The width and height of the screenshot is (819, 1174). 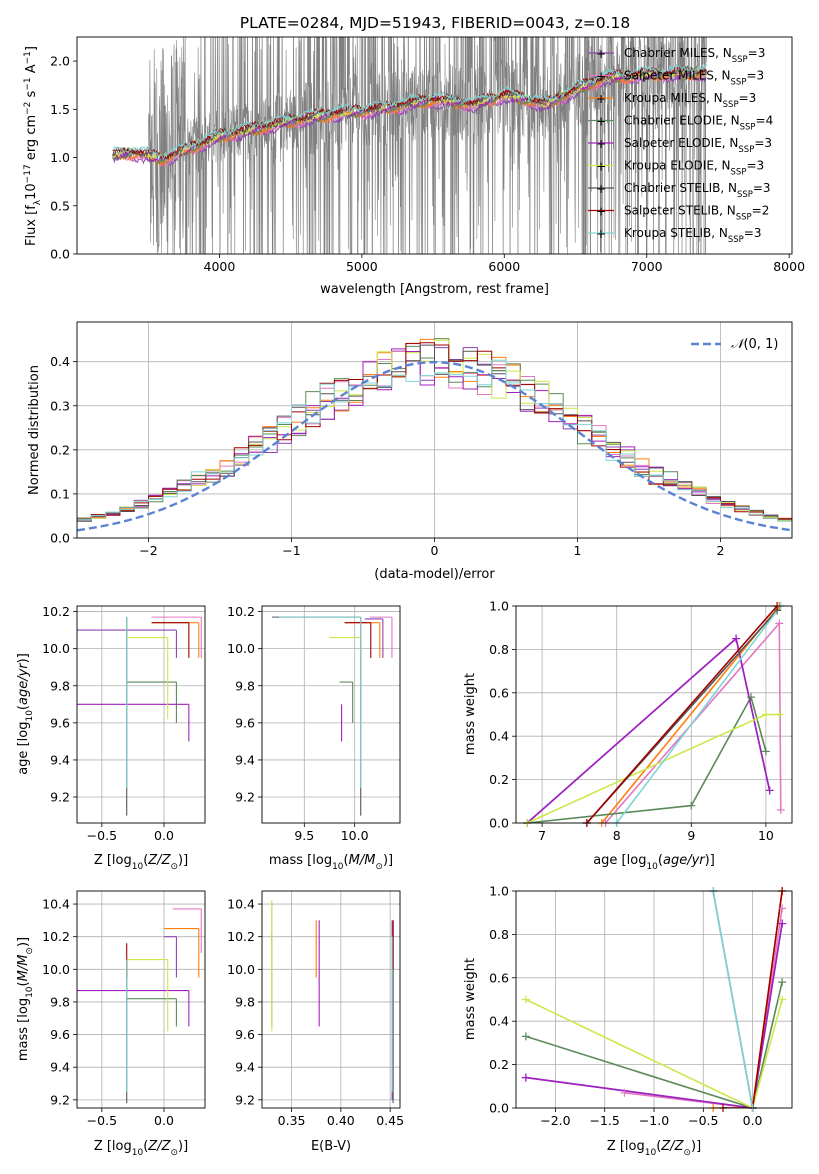 What do you see at coordinates (33, 146) in the screenshot?
I see `y-axis-label: Flux [fλ10−17 erg cm−2 s−1 A−1]` at bounding box center [33, 146].